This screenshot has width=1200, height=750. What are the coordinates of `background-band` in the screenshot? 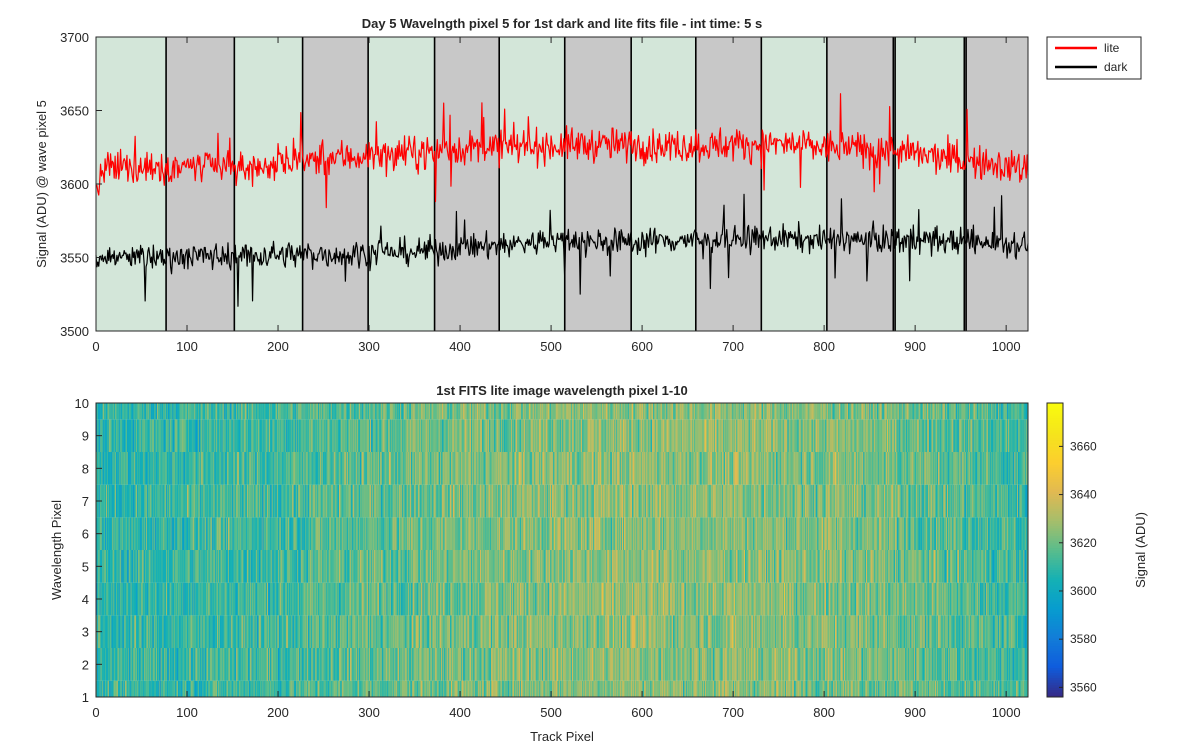 It's located at (401, 184).